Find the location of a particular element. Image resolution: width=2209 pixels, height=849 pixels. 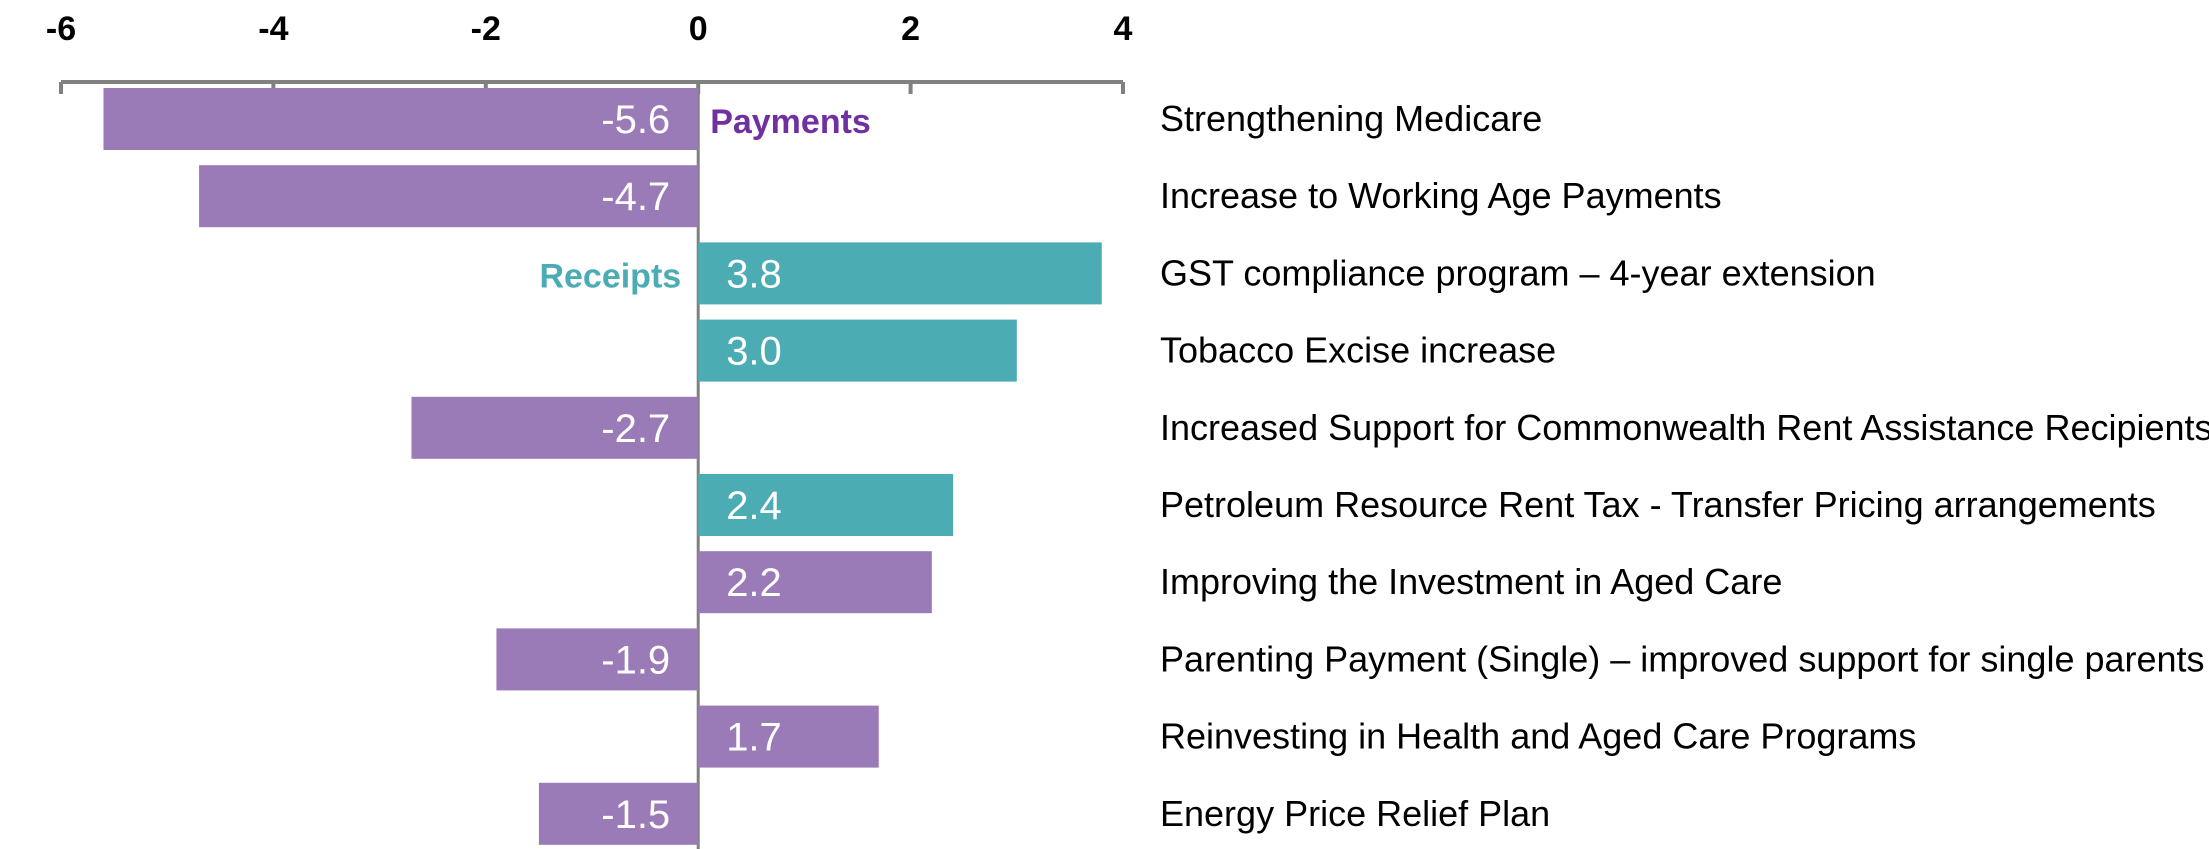

category-label: Increase to Working Age Payments is located at coordinates (1441, 195).